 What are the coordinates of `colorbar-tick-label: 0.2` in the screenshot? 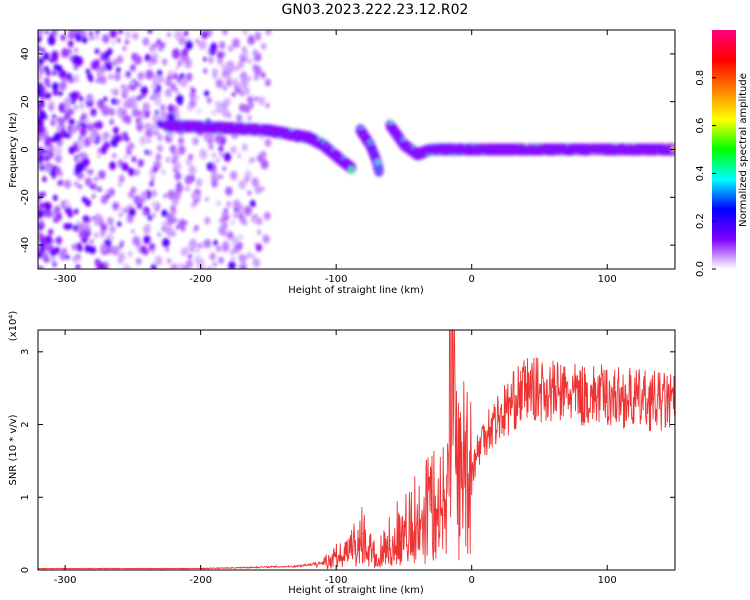 It's located at (700, 221).